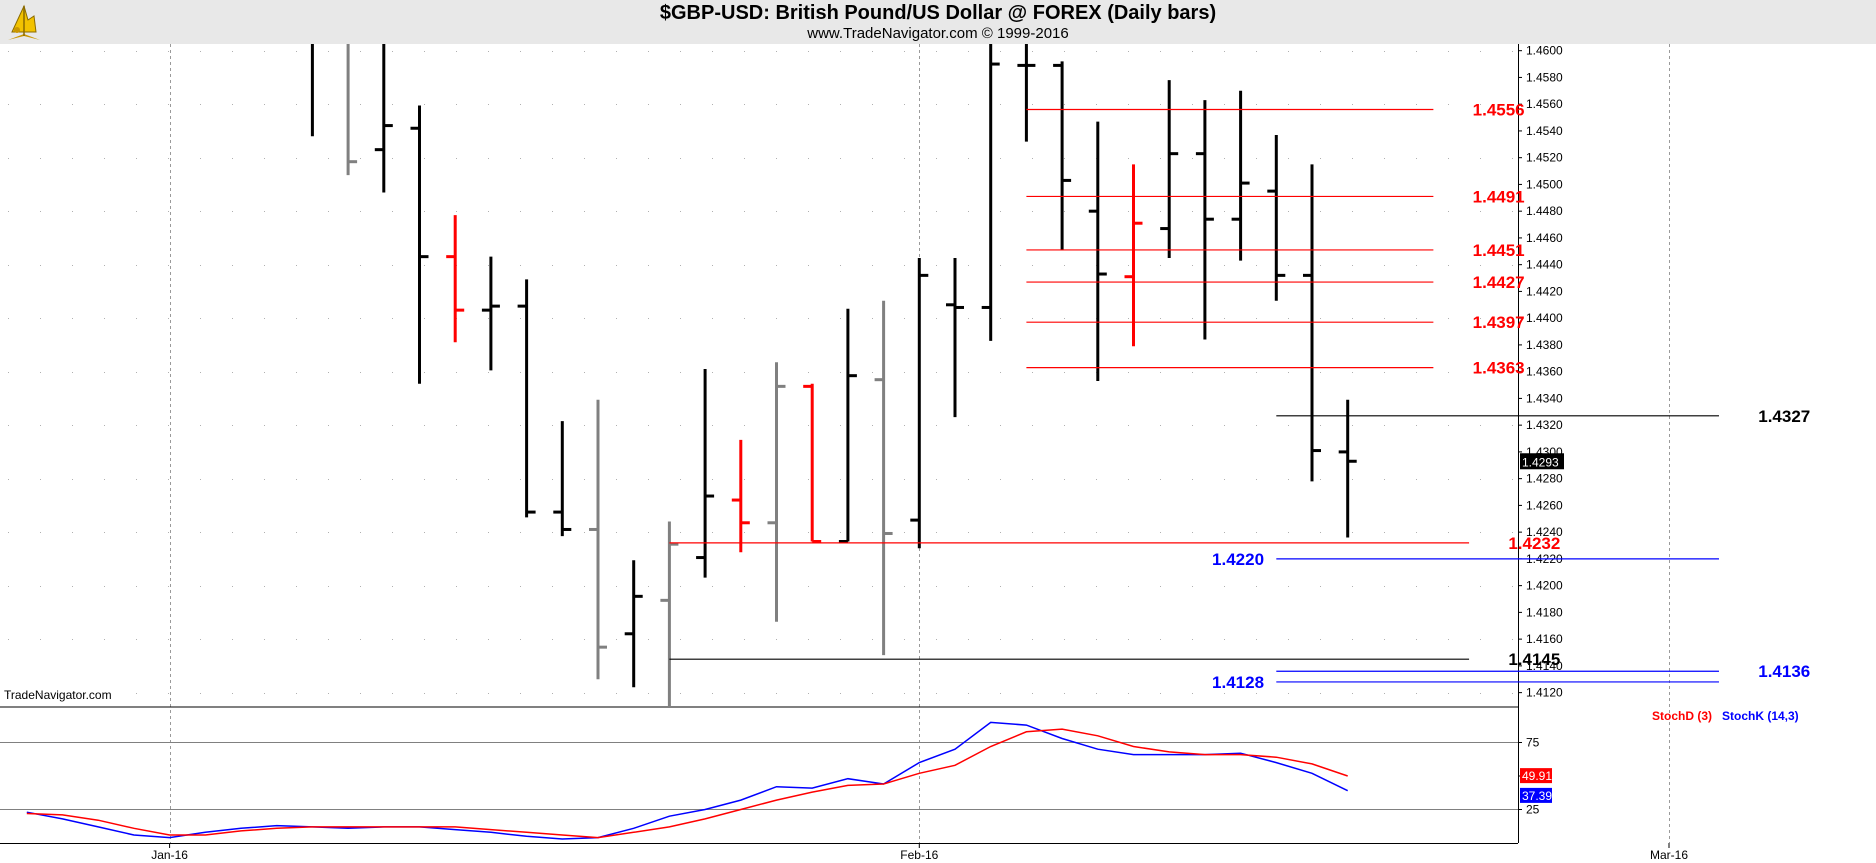 The height and width of the screenshot is (863, 1876). What do you see at coordinates (1544, 479) in the screenshot?
I see `y-tick-label: 1.4280` at bounding box center [1544, 479].